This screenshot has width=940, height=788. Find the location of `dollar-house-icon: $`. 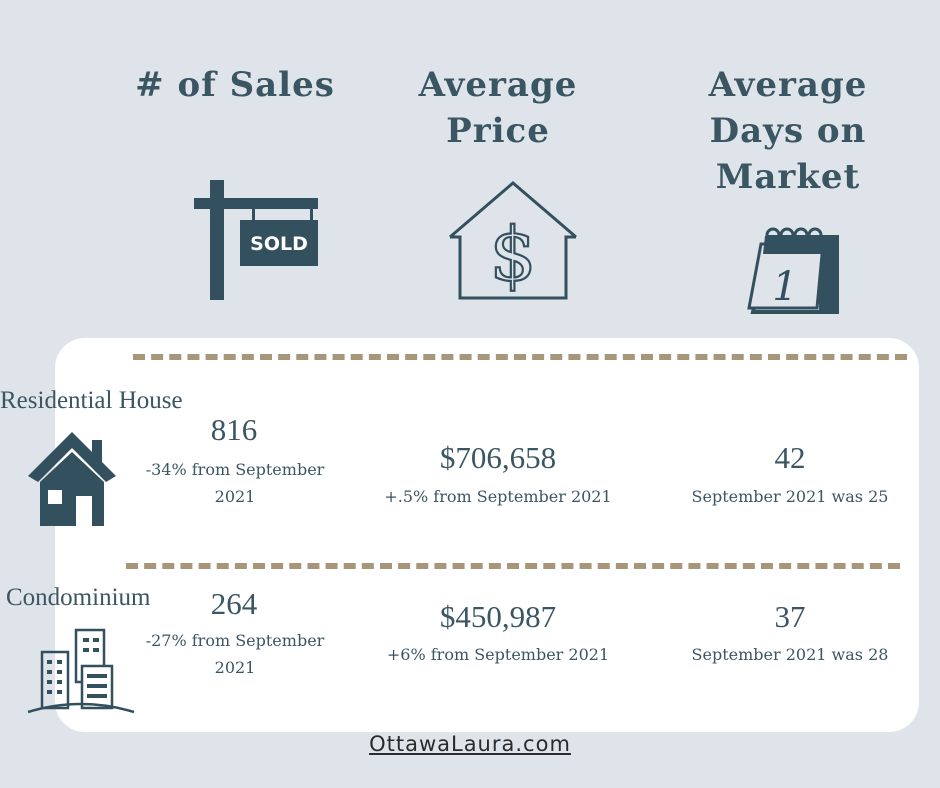

dollar-house-icon: $ is located at coordinates (513, 240).